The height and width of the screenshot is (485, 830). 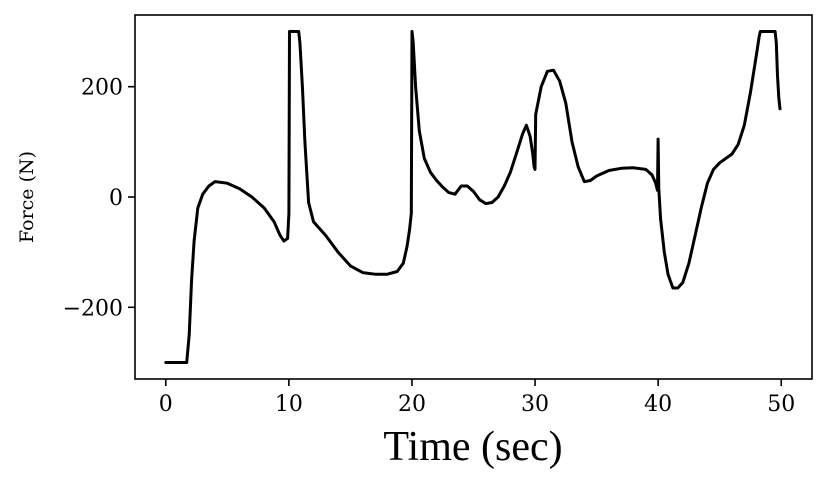 What do you see at coordinates (289, 404) in the screenshot?
I see `x-tick-label: 10` at bounding box center [289, 404].